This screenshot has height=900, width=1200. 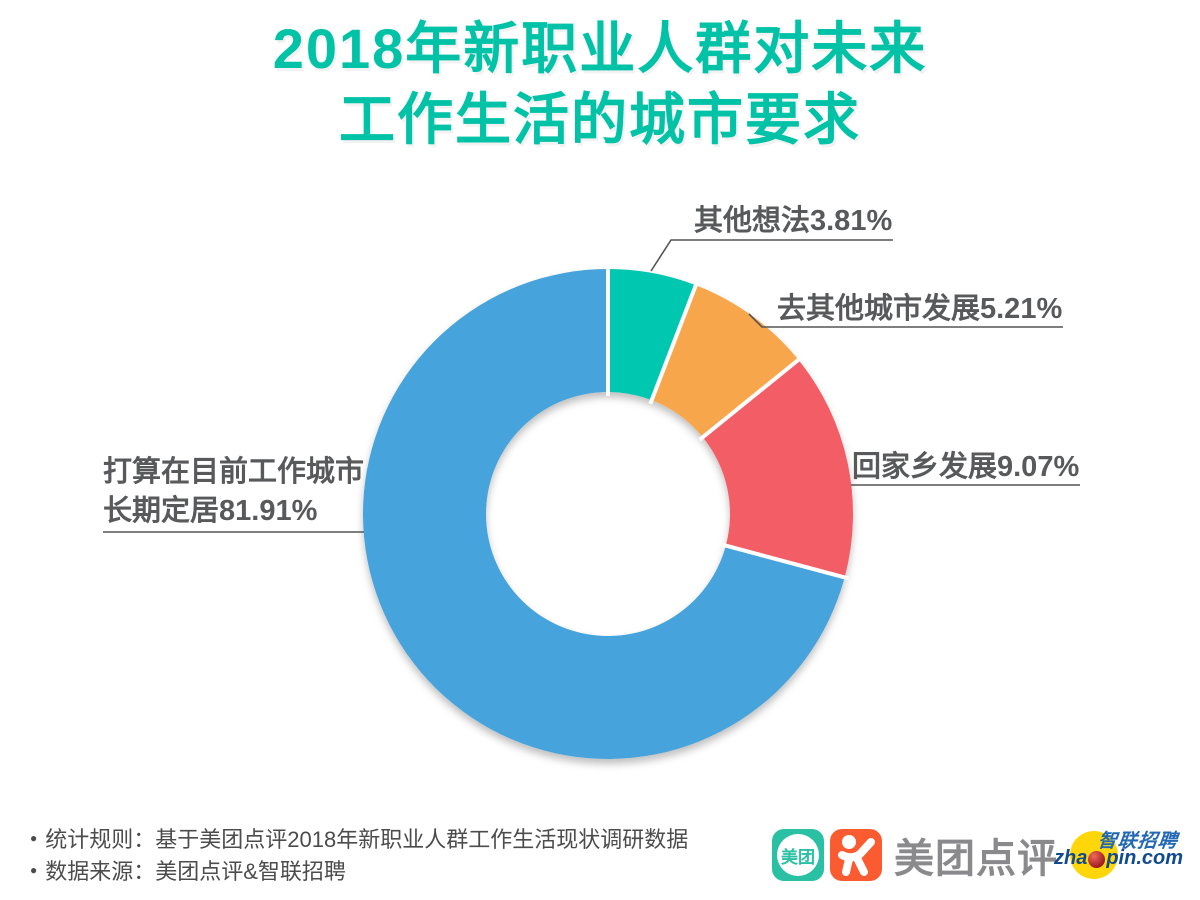 What do you see at coordinates (920, 309) in the screenshot?
I see `slice-label-other-city: 去其他城市发展5.21%` at bounding box center [920, 309].